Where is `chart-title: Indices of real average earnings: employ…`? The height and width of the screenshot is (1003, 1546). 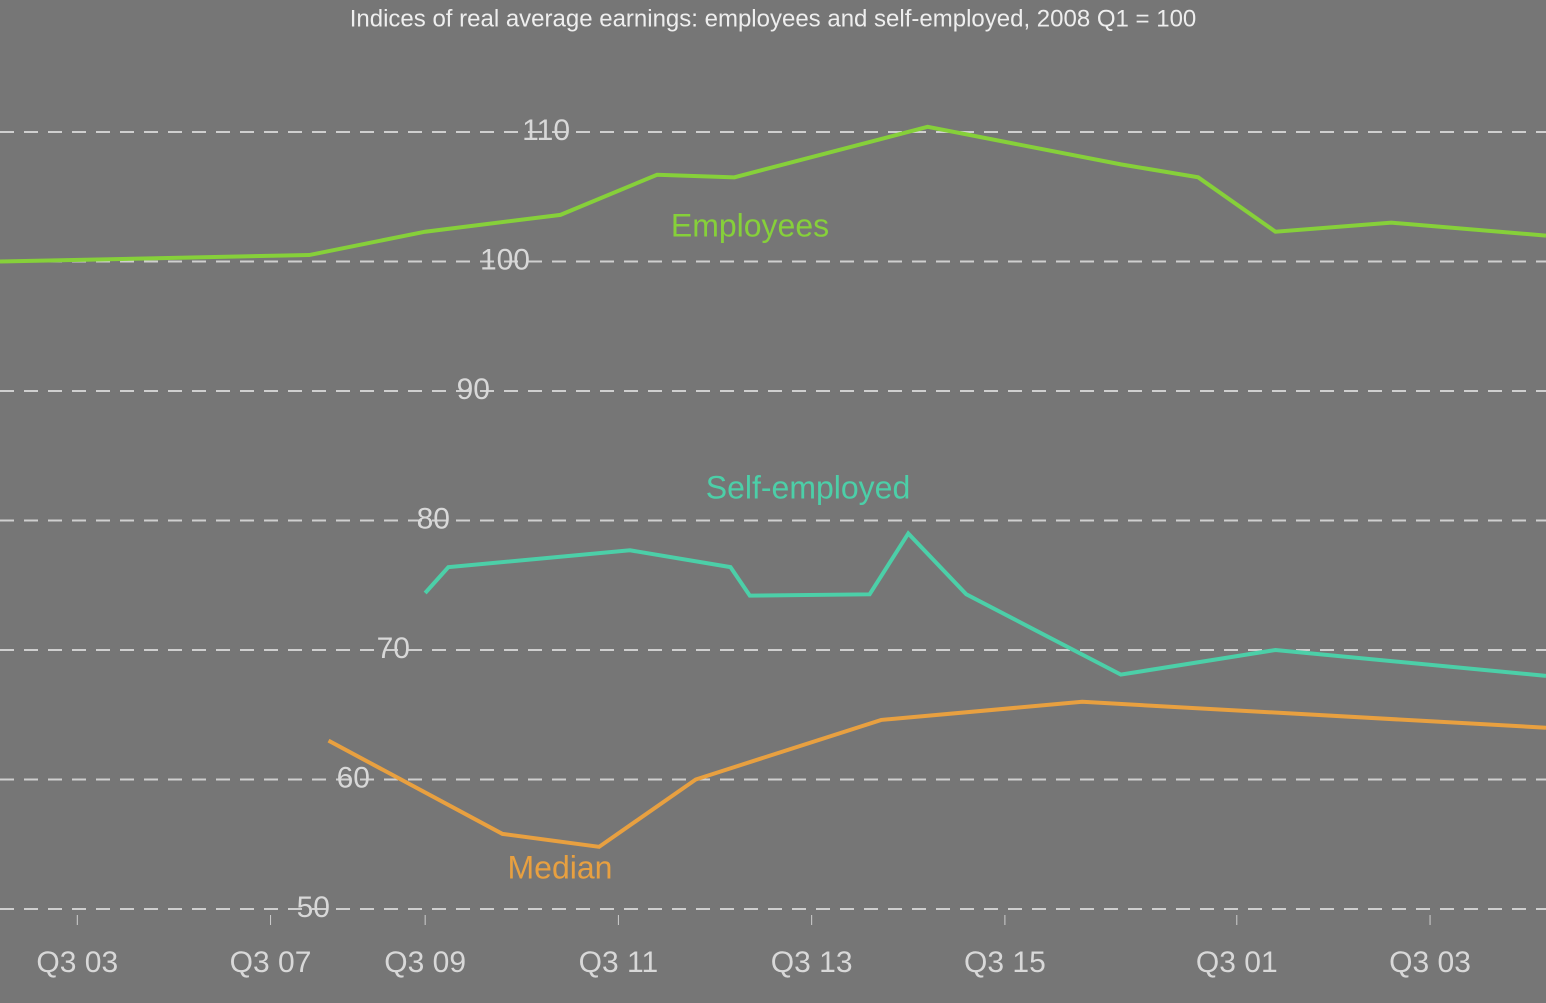
chart-title: Indices of real average earnings: employ… is located at coordinates (773, 18).